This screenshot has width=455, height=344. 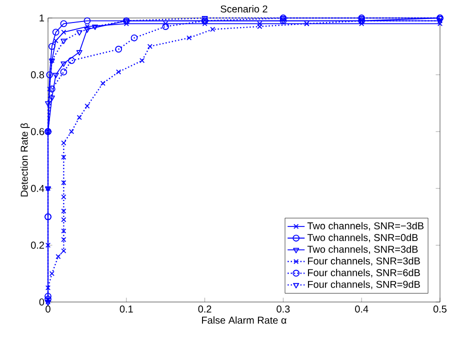 What do you see at coordinates (365, 226) in the screenshot?
I see `legend-label: Two channels, SNR=−3dB` at bounding box center [365, 226].